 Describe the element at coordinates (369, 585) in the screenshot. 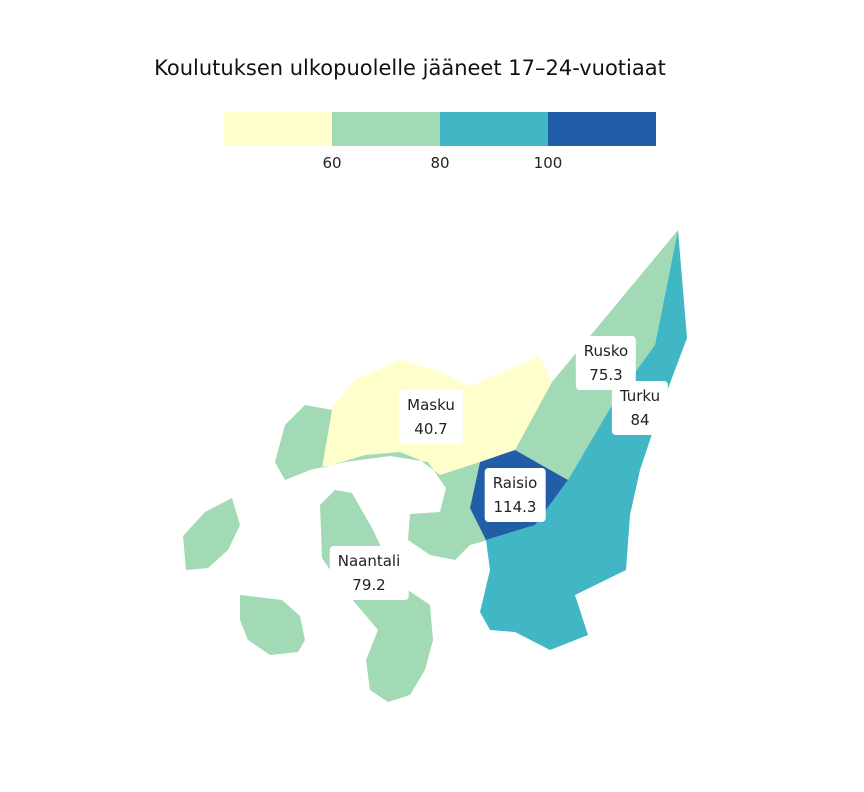

I see `region-value: 79.2` at that location.